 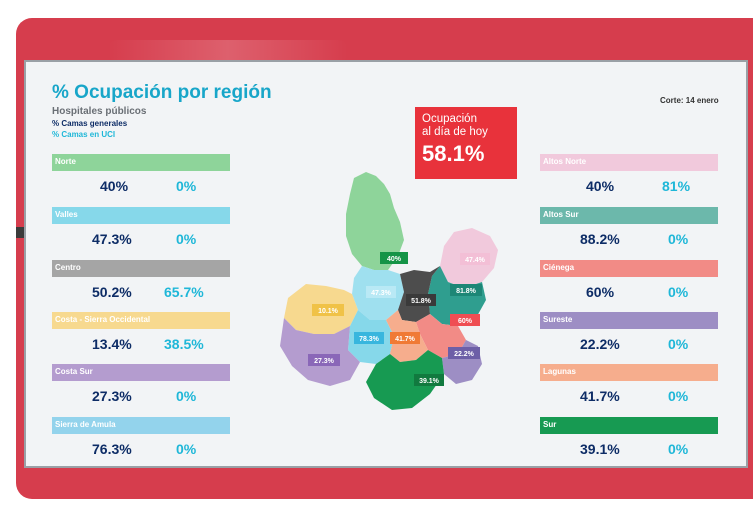 I want to click on map-tag-costa-sierra, so click(x=328, y=310).